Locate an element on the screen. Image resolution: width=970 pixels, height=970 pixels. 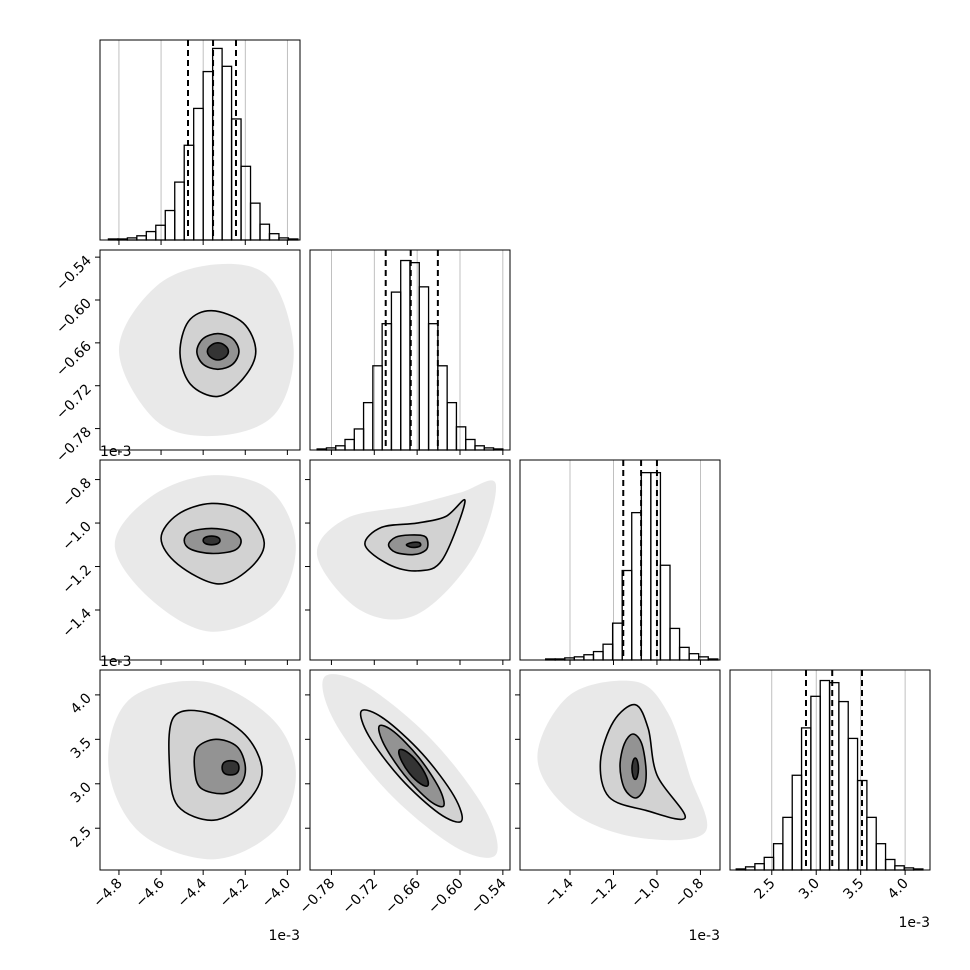
x-tick-label: −0.78 is located at coordinates (318, 897).